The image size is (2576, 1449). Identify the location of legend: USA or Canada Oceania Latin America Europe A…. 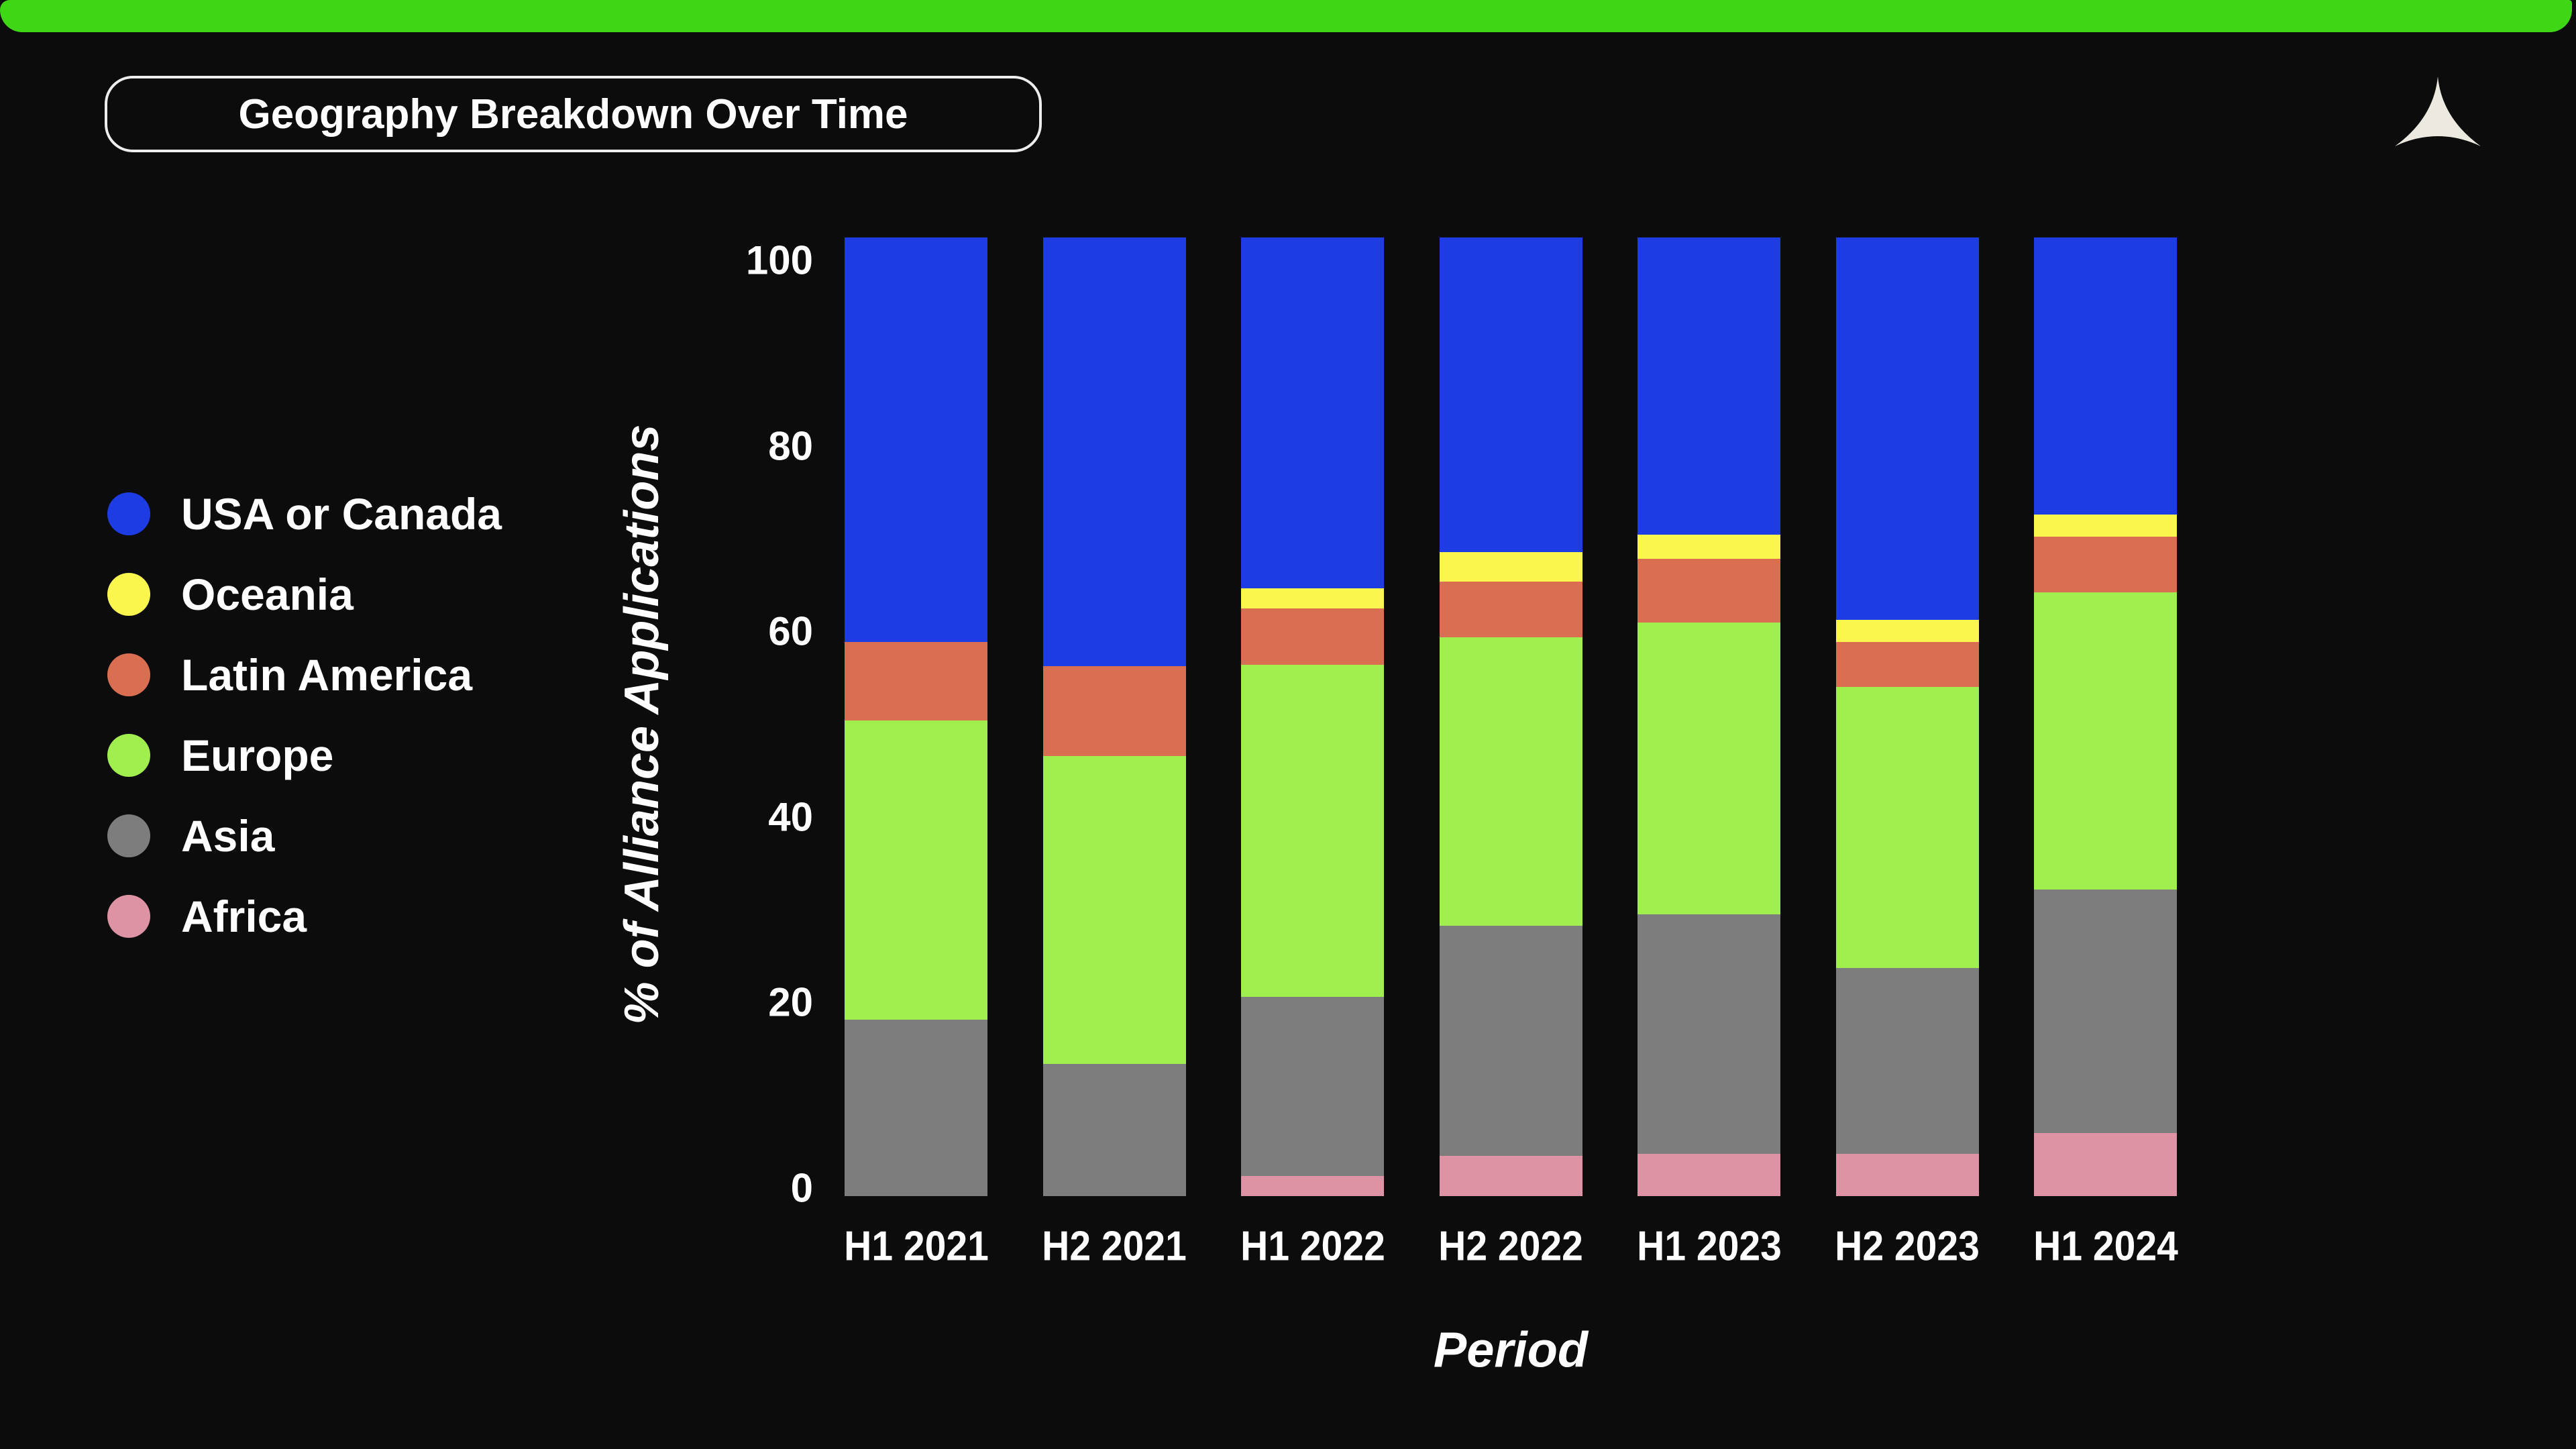
(304, 715).